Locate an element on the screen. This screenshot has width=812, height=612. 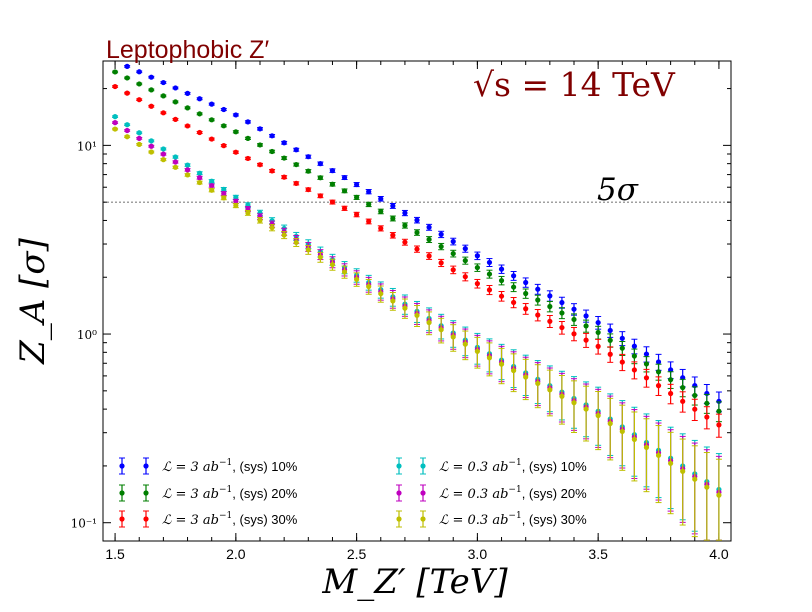
legend-label: ℒ = 0.3 ab−1, (sys) 10% is located at coordinates (513, 466).